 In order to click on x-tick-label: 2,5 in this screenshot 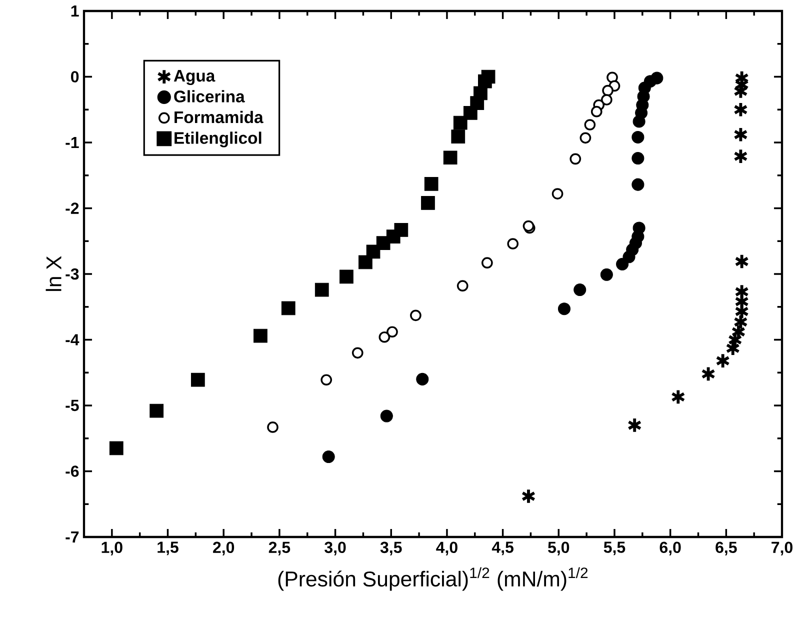, I will do `click(279, 549)`.